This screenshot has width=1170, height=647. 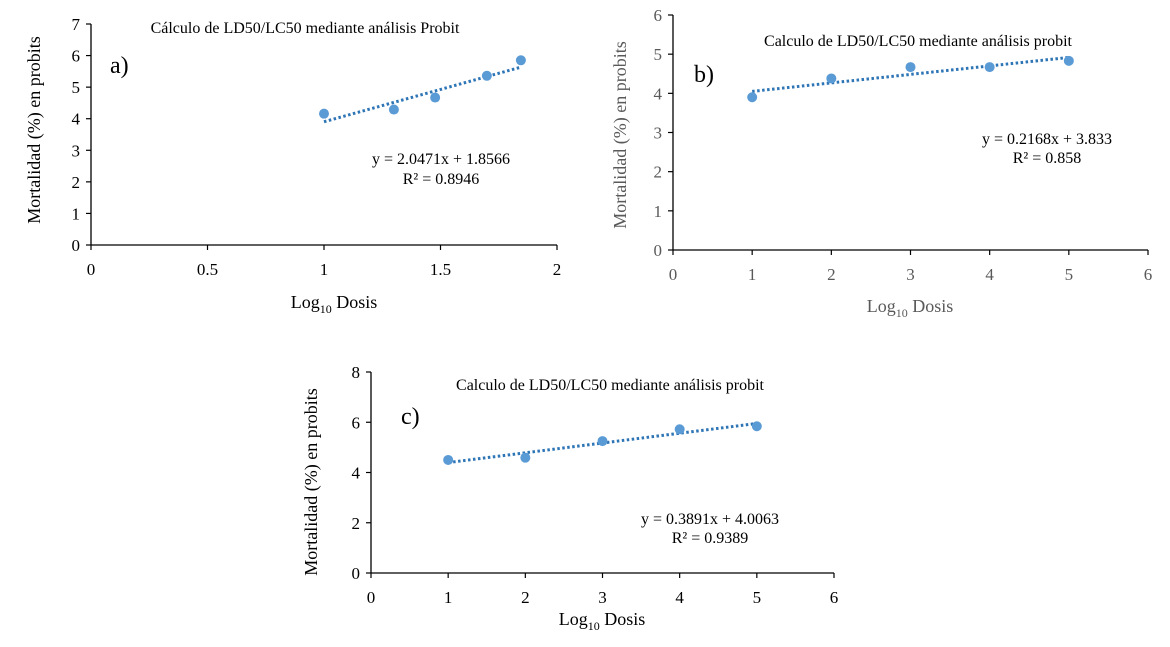 I want to click on trendline-equation: y = 2.0471x + 1.8566, so click(x=441, y=159).